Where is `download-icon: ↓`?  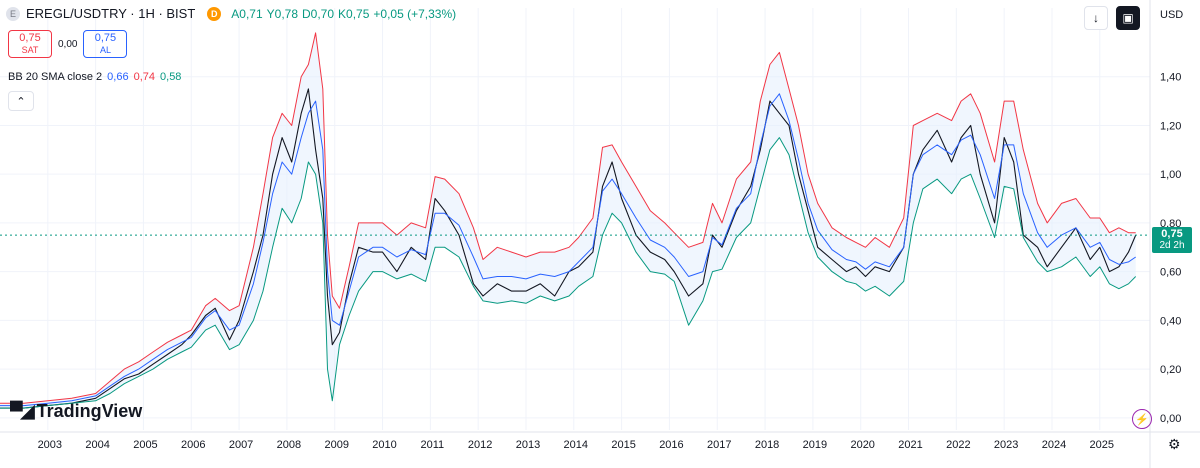
download-icon: ↓ is located at coordinates (1096, 18).